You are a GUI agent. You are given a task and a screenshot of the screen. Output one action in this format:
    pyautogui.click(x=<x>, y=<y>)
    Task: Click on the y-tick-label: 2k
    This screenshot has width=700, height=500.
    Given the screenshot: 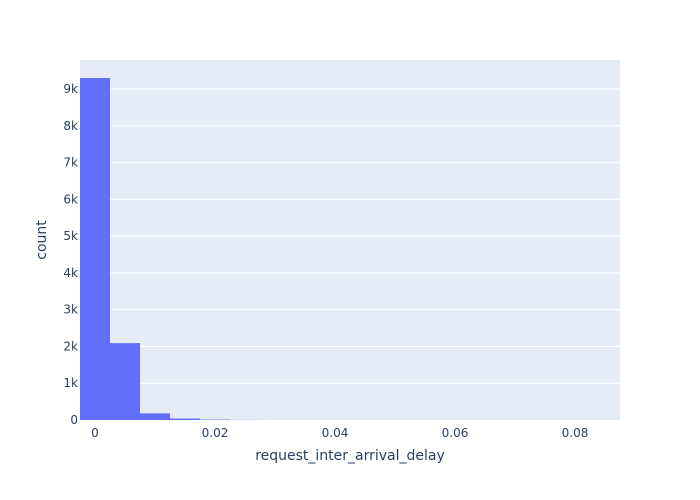 What is the action you would take?
    pyautogui.click(x=70, y=346)
    